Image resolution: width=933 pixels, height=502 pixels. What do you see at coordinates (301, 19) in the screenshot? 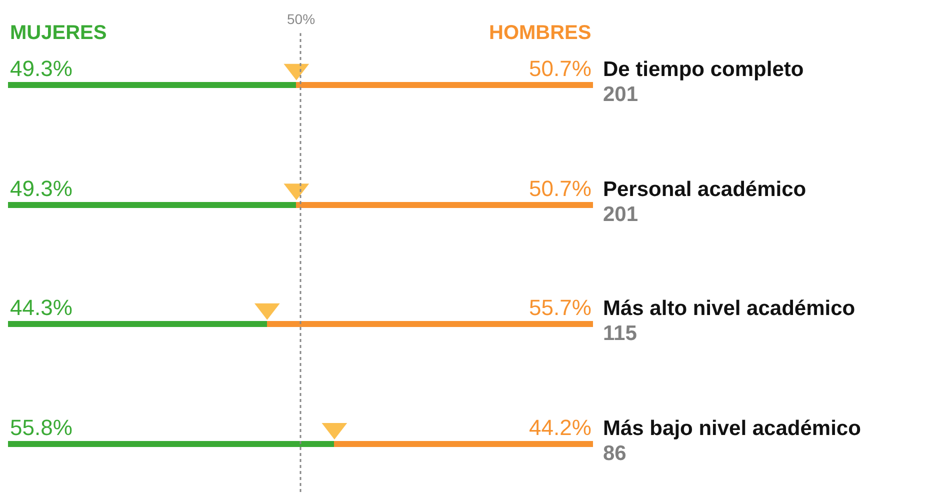
I see `ref-line-label: 50%` at bounding box center [301, 19].